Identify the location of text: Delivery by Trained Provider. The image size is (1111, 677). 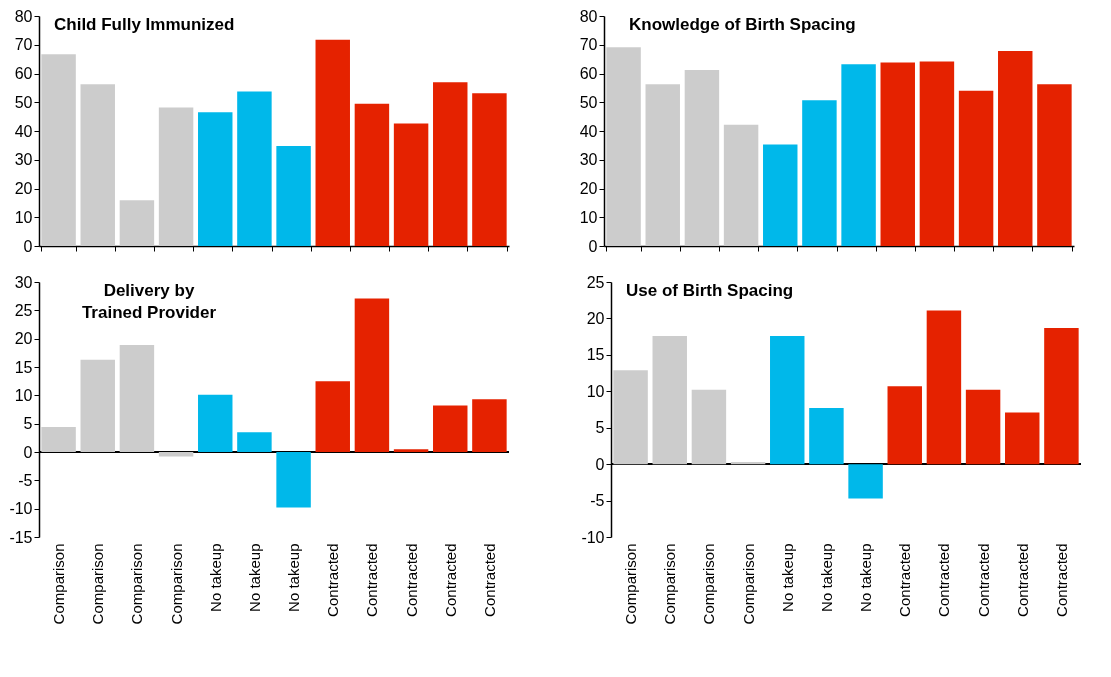
(149, 301).